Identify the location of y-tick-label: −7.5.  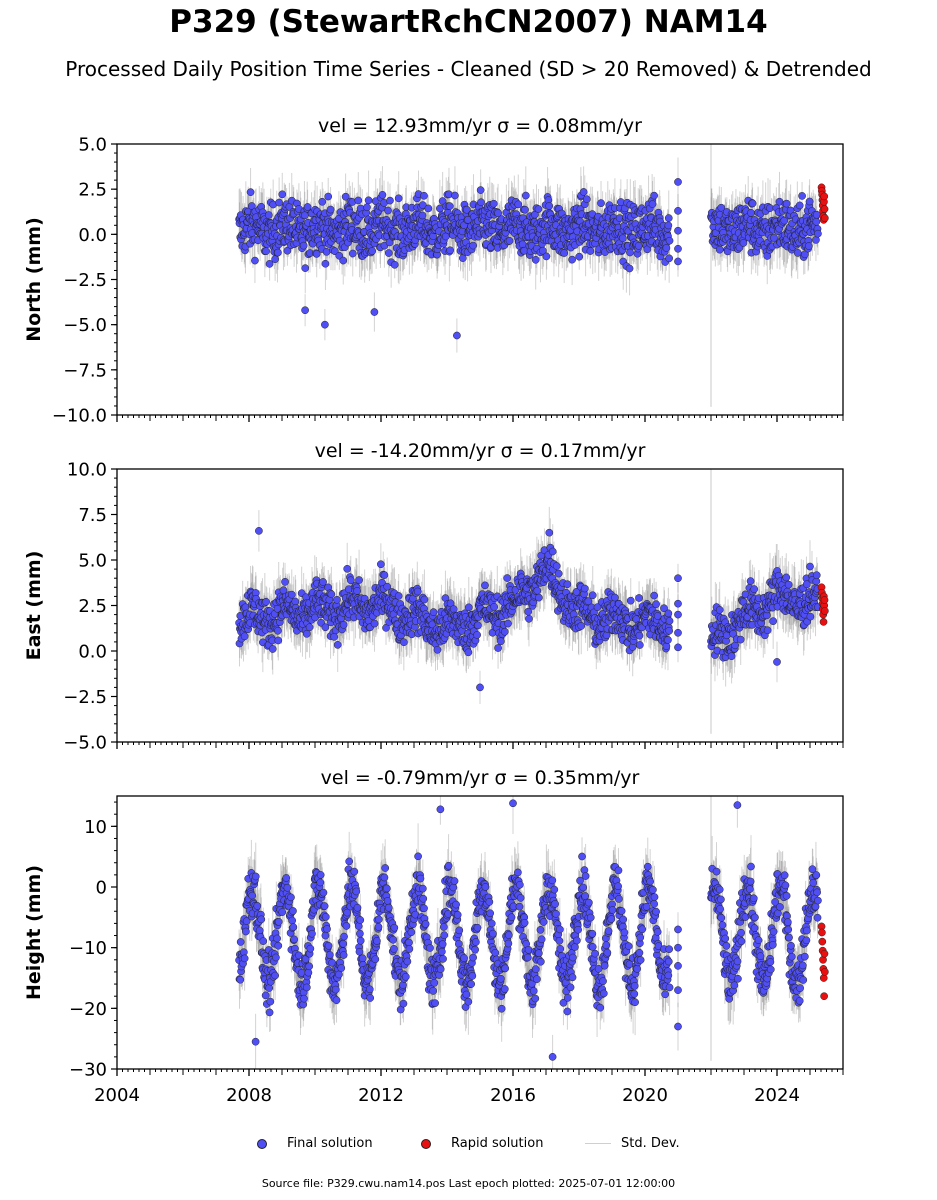
(85, 370).